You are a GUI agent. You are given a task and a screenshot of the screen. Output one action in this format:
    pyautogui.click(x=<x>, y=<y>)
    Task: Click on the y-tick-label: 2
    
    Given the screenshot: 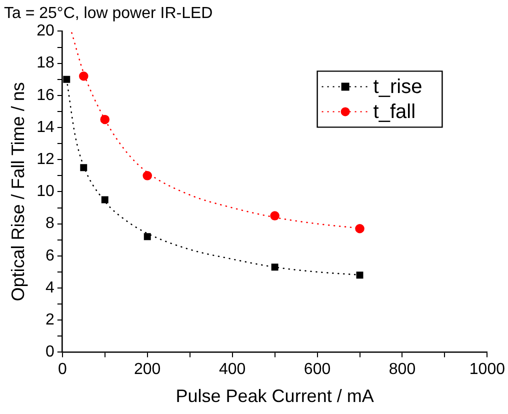 What is the action you would take?
    pyautogui.click(x=49, y=320)
    